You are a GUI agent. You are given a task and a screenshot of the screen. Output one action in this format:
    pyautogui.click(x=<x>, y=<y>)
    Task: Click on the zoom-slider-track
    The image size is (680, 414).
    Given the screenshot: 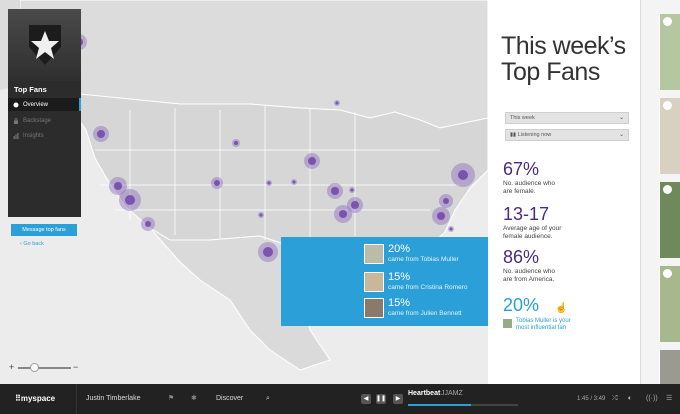 What is the action you would take?
    pyautogui.click(x=44, y=368)
    